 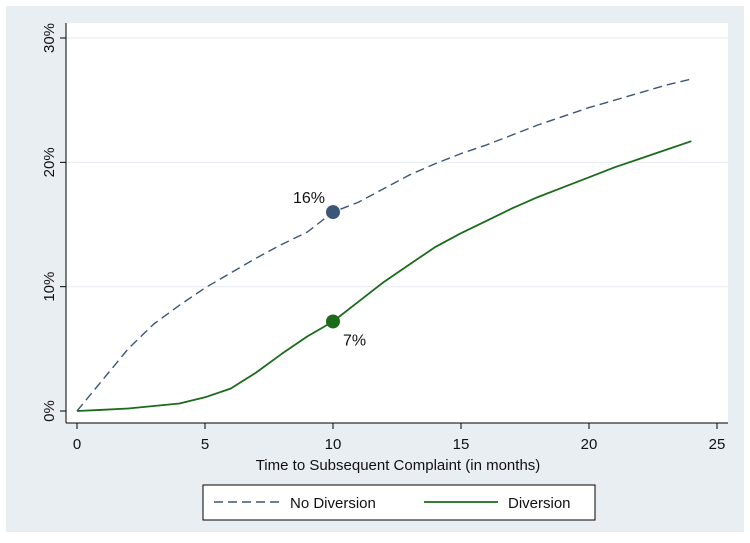 I want to click on x-tick-label-25: 25, so click(x=717, y=444).